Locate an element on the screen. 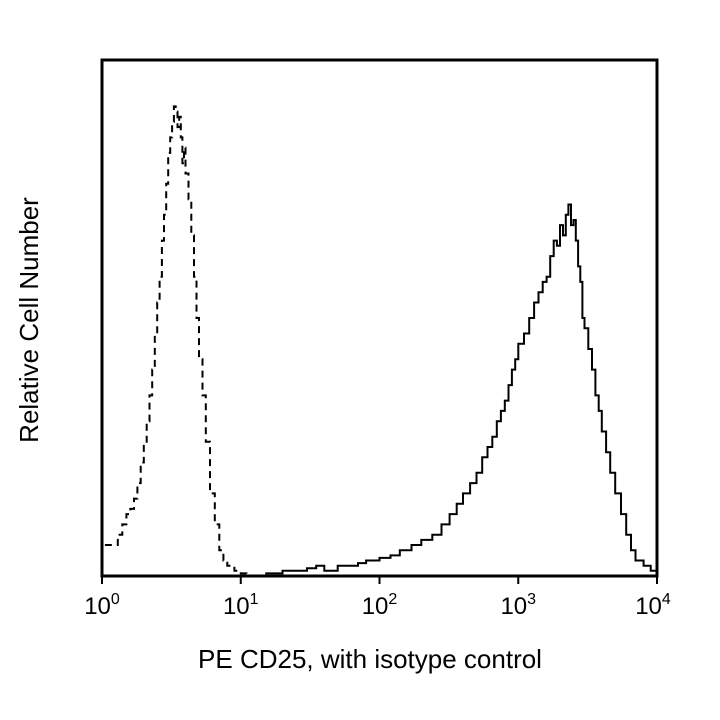 Image resolution: width=720 pixels, height=720 pixels. x-tick-label: 10⁰ is located at coordinates (102, 605).